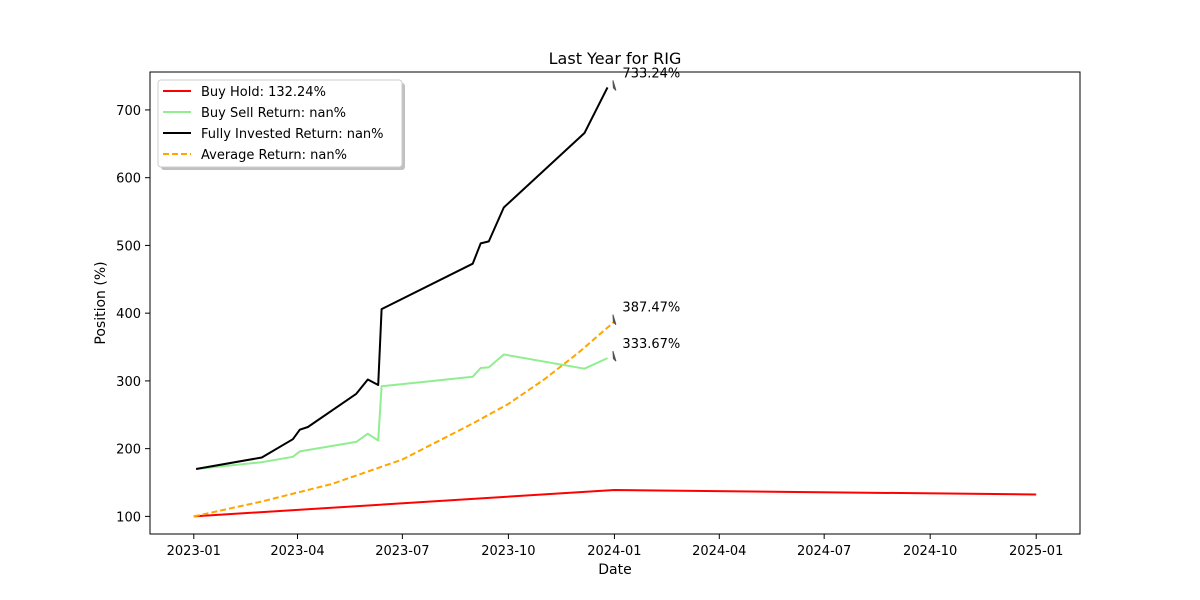 This screenshot has height=600, width=1200. Describe the element at coordinates (1036, 551) in the screenshot. I see `x-tick-label: 2025-01` at that location.